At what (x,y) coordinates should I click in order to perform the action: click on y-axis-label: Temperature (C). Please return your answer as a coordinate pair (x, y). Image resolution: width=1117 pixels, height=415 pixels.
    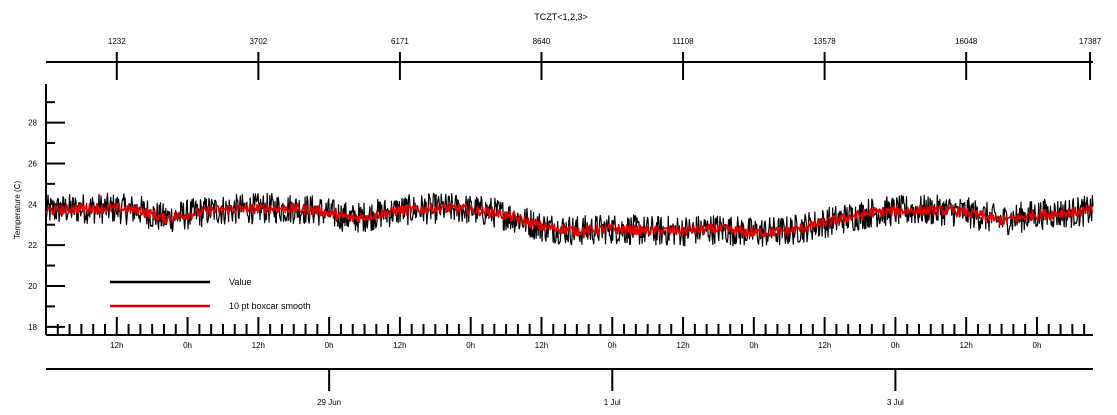
    Looking at the image, I should click on (17, 210).